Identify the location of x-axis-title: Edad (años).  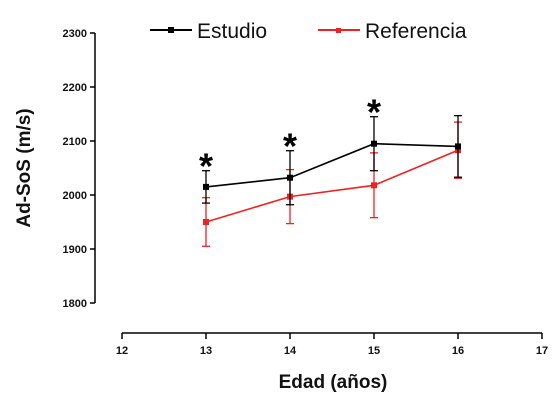
(333, 382).